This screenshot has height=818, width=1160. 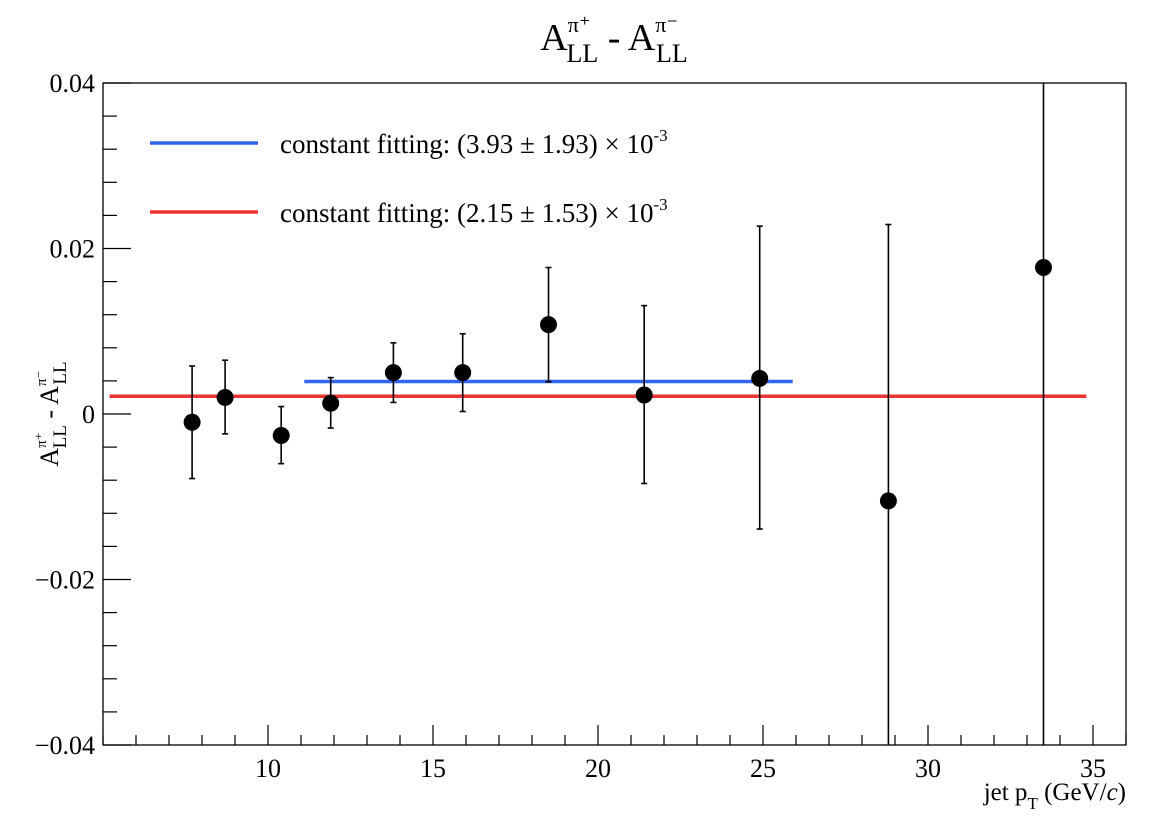 What do you see at coordinates (579, 24) in the screenshot?
I see `title-sup-1: π⁺` at bounding box center [579, 24].